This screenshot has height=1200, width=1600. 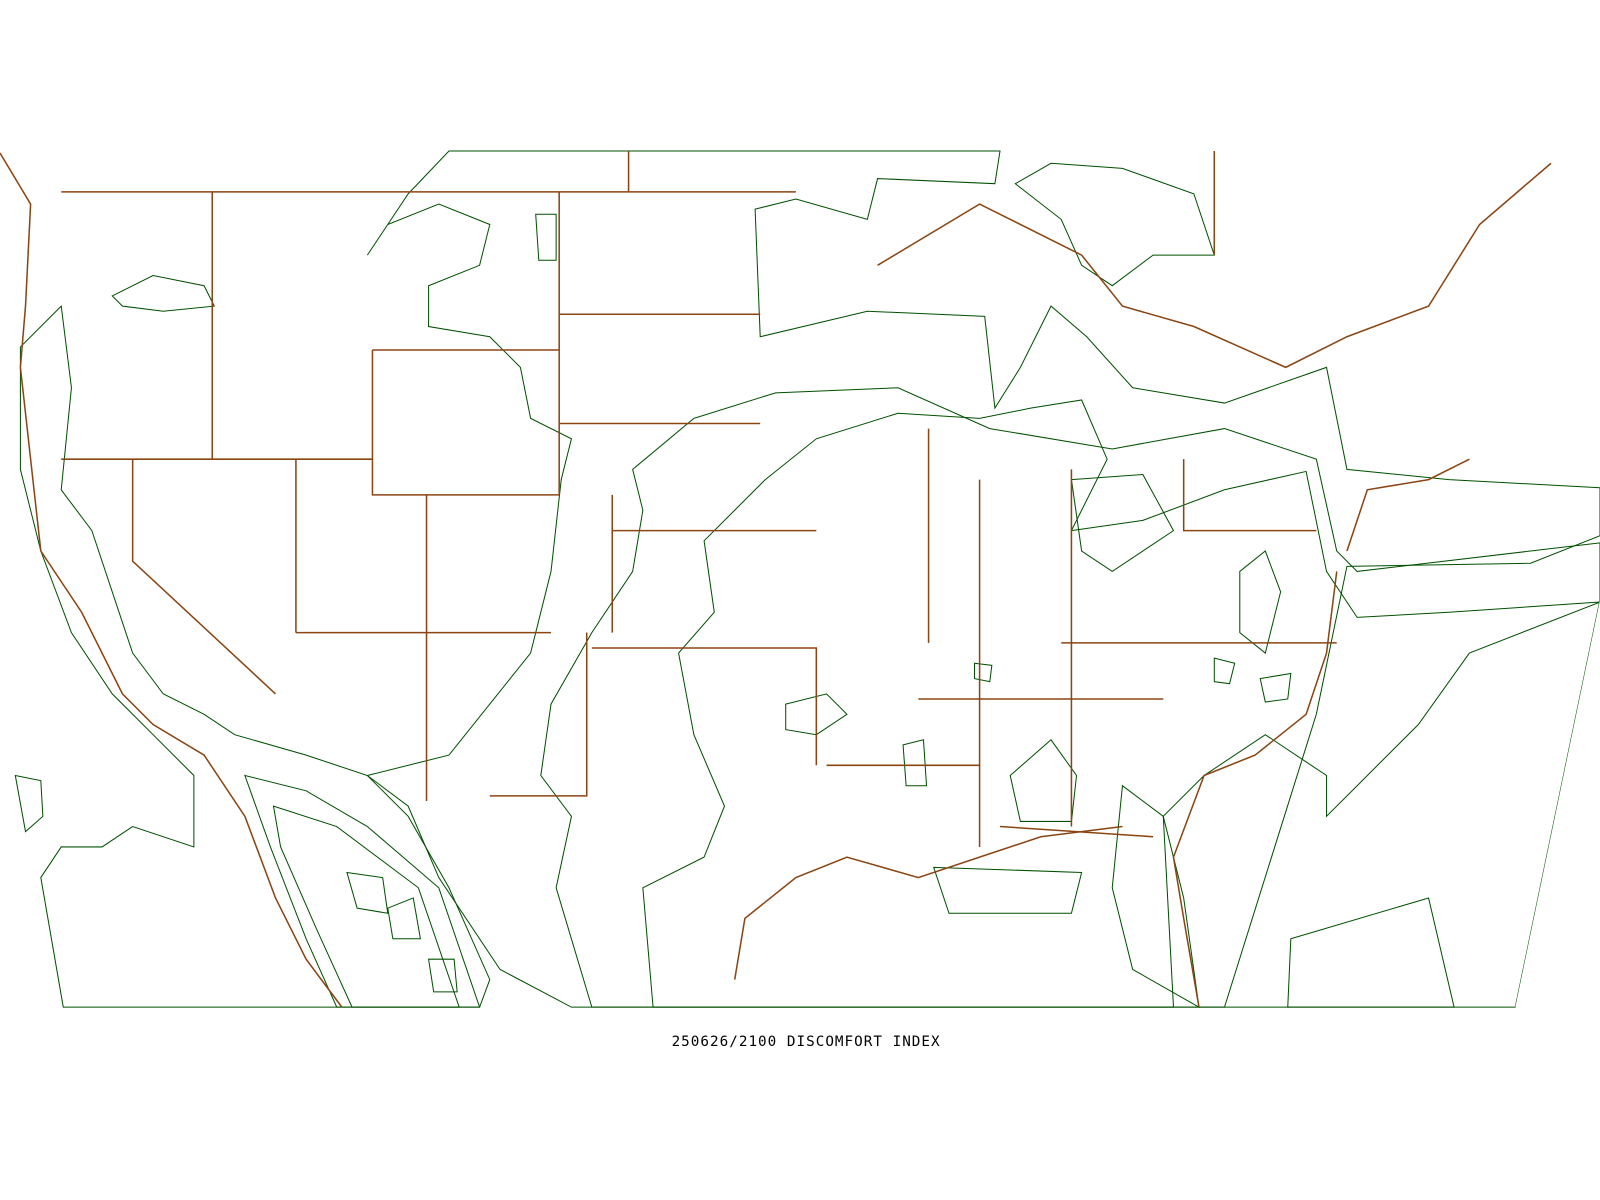 What do you see at coordinates (1557, 804) in the screenshot?
I see `outside-area` at bounding box center [1557, 804].